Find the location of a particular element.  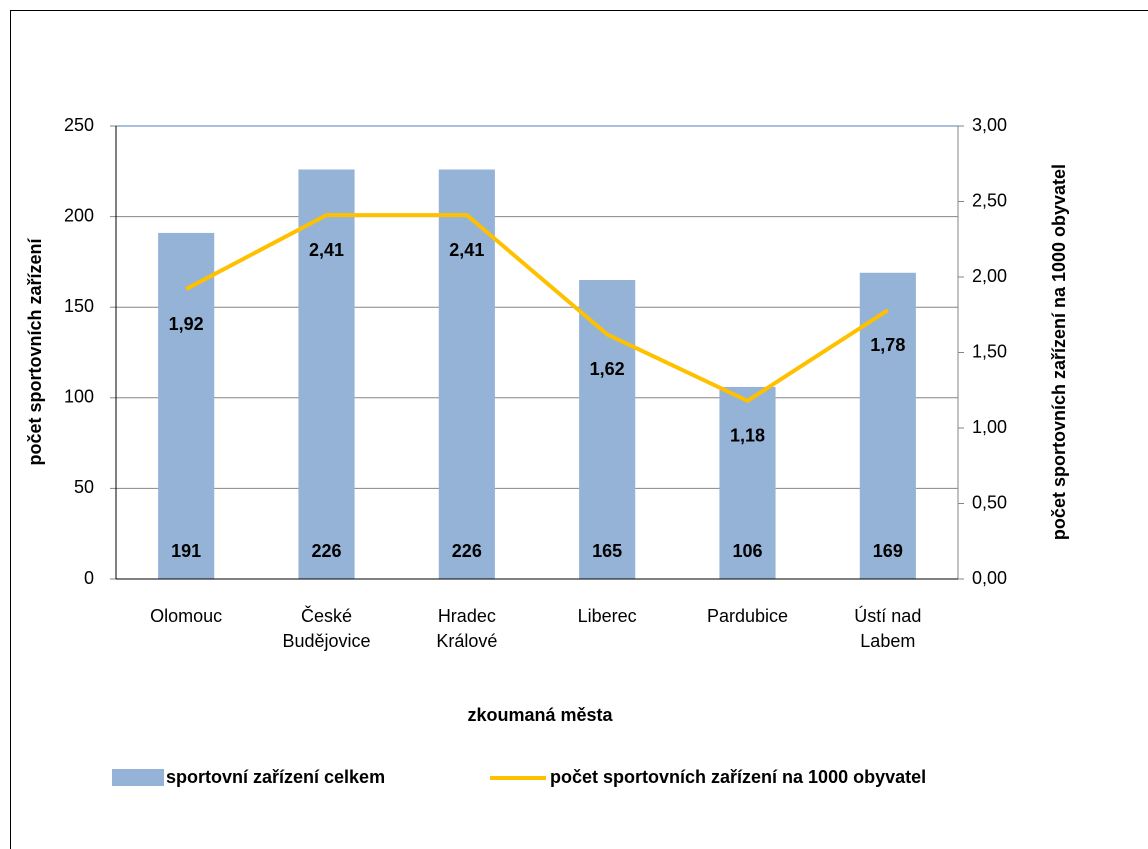

line-value-label: 1,92 is located at coordinates (186, 324).